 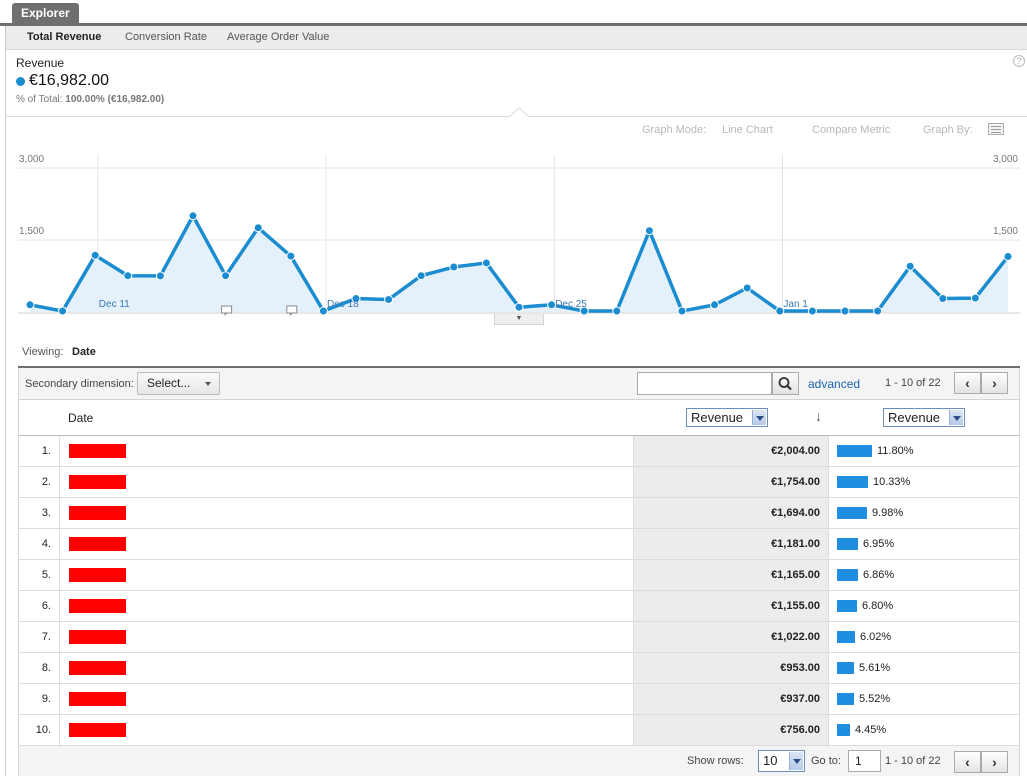 I want to click on table-row: 8. €953.00 5.61%, so click(x=519, y=668).